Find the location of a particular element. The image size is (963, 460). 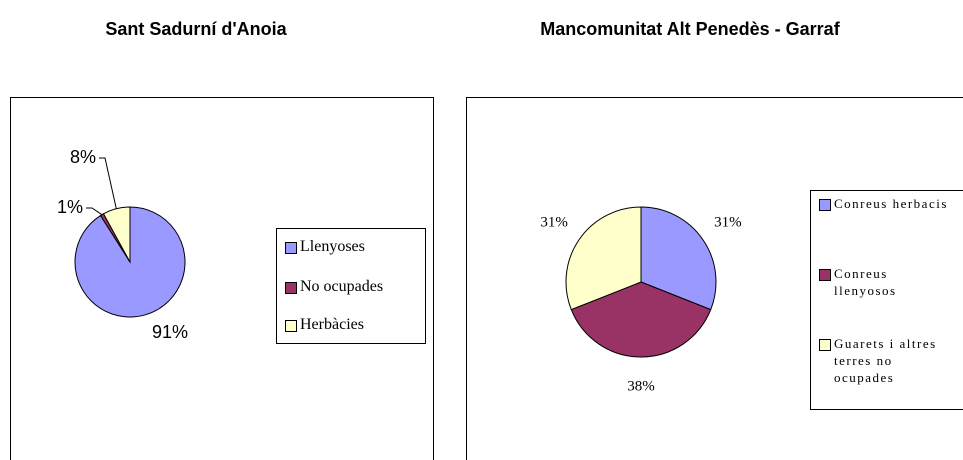

legend-item: No ocupades is located at coordinates (355, 287).